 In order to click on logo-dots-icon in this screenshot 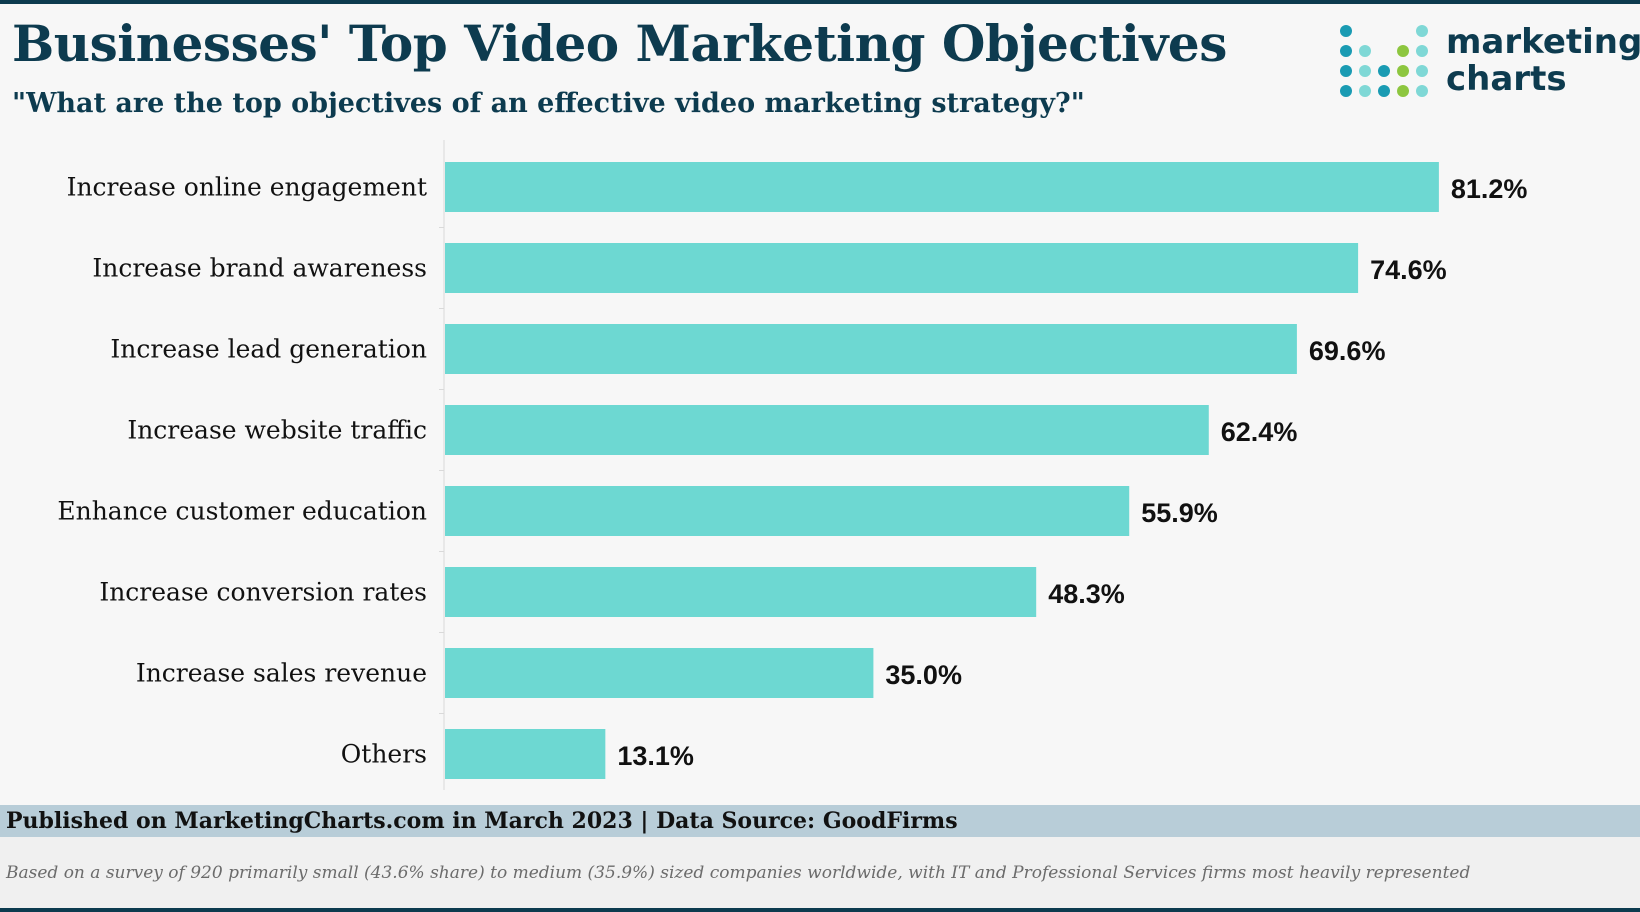, I will do `click(1384, 61)`.